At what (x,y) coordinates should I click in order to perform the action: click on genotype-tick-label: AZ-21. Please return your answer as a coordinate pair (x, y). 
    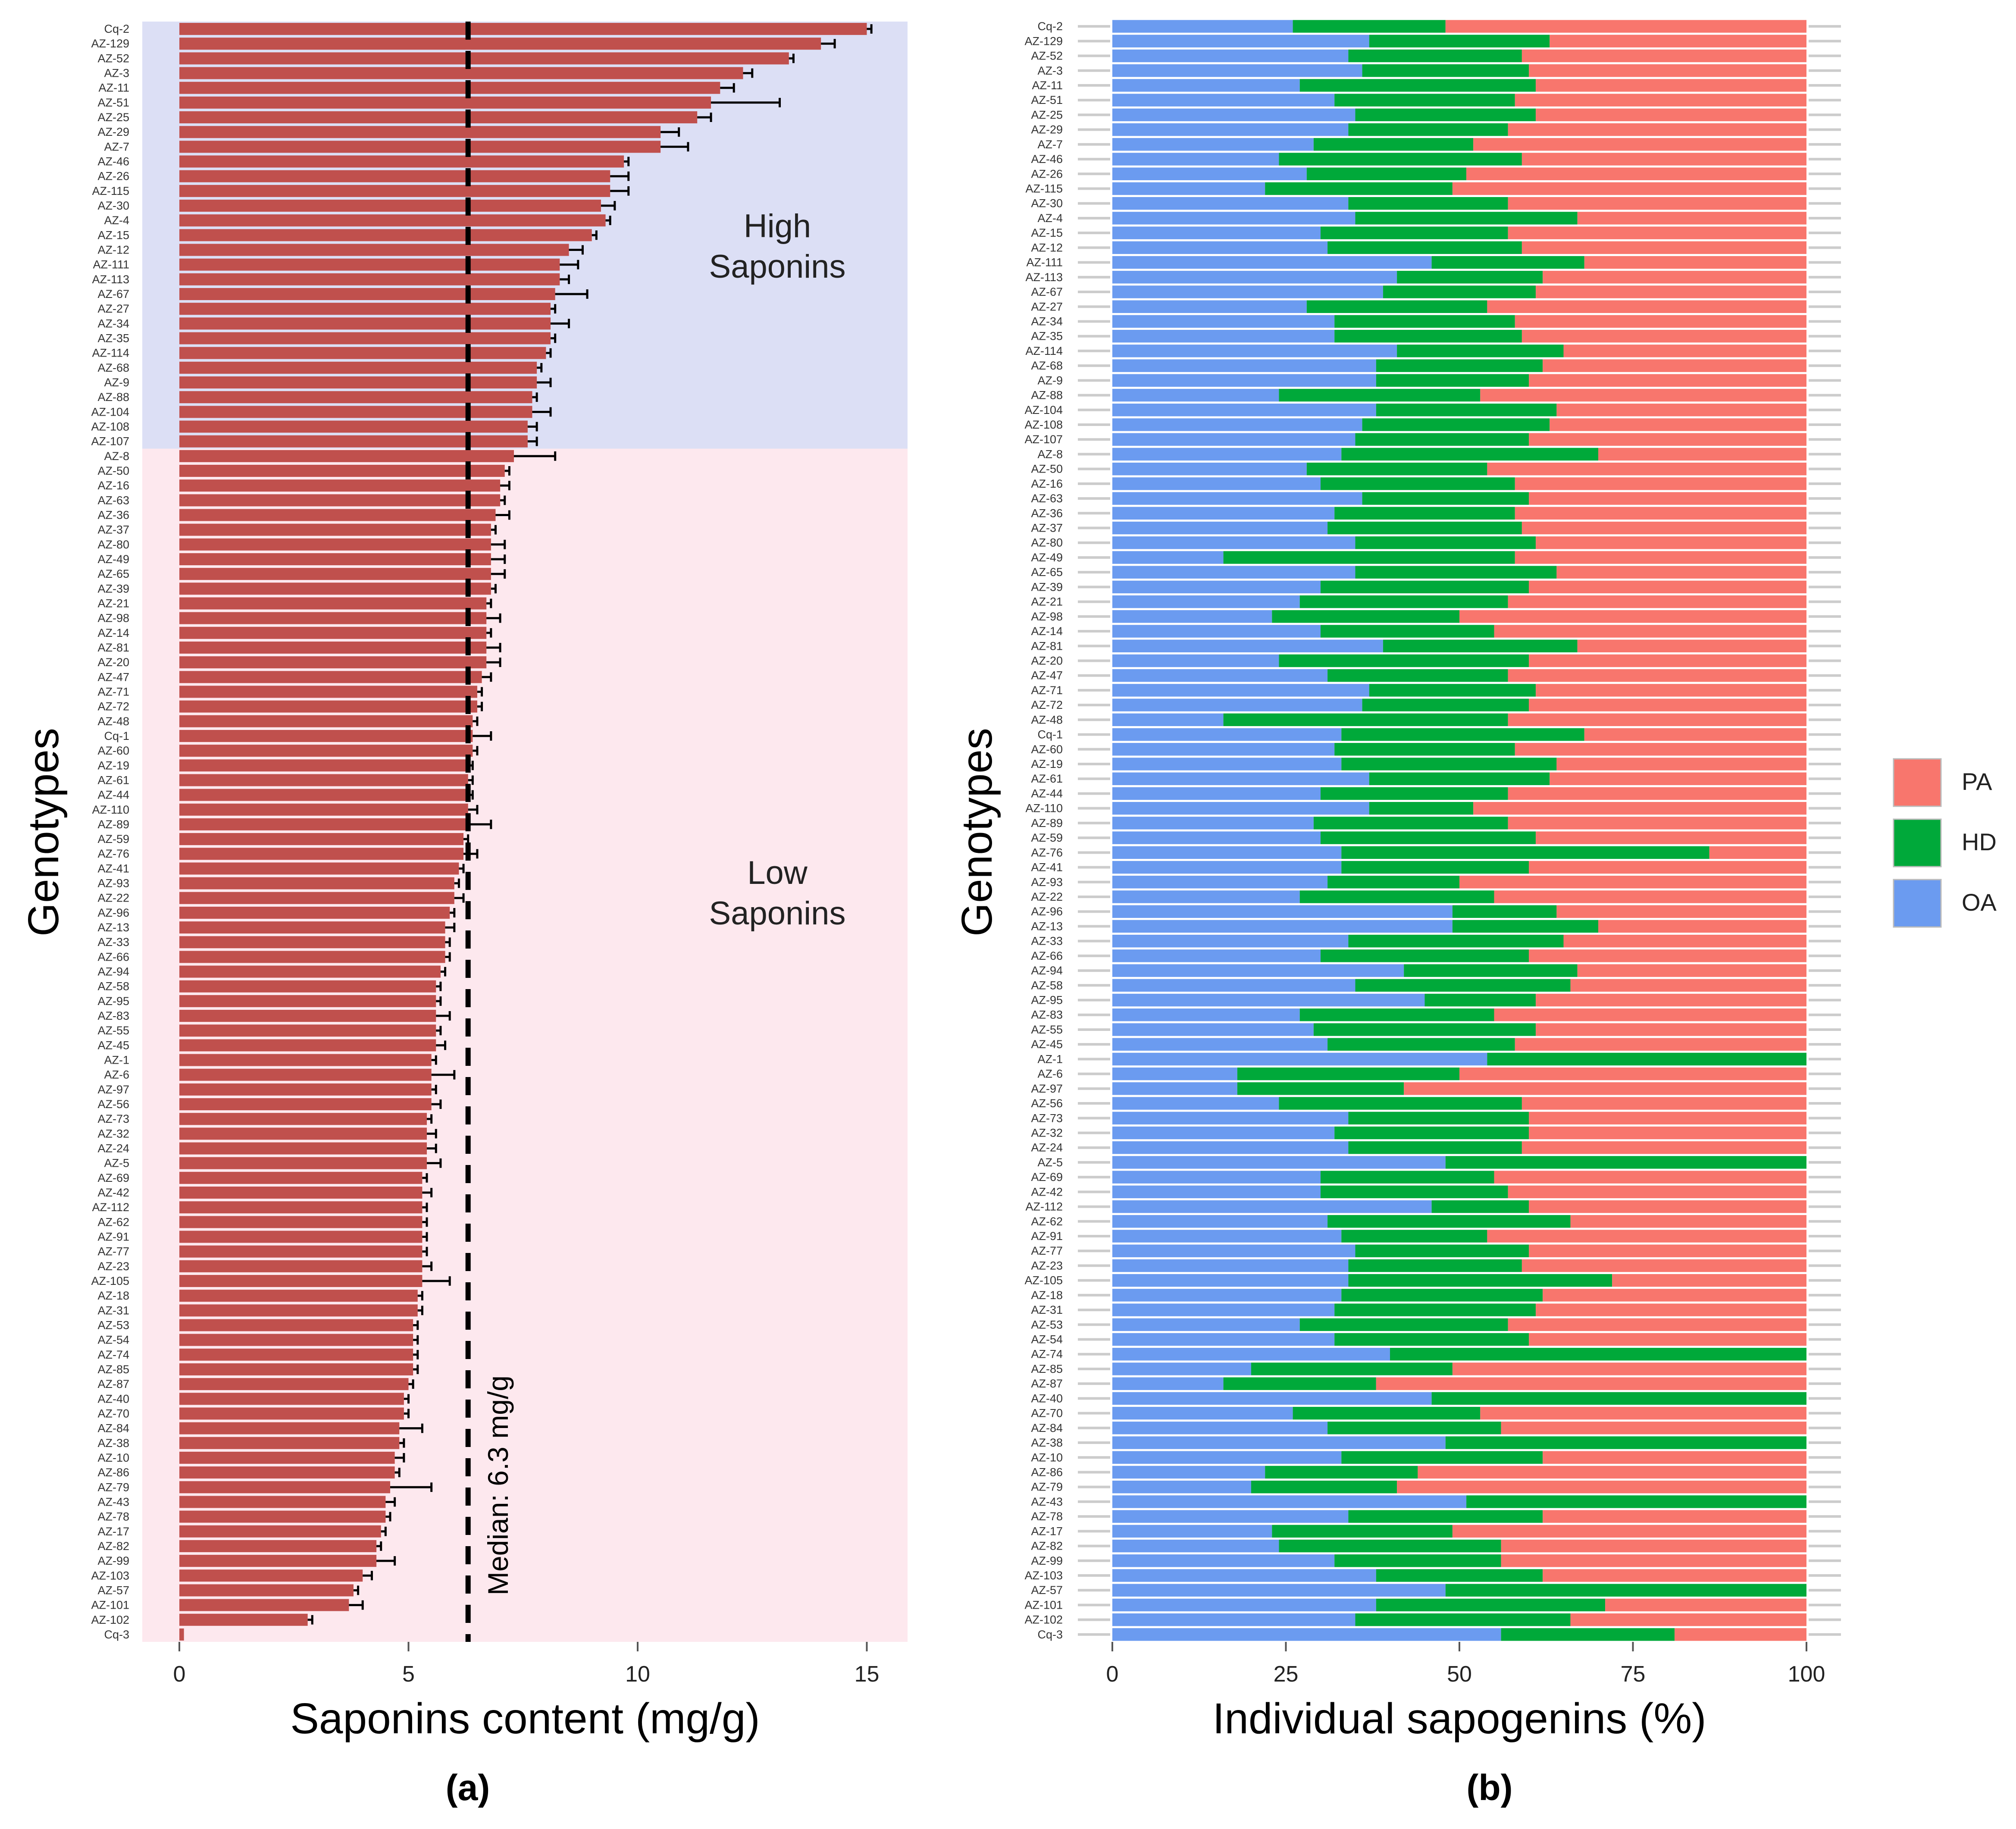
    Looking at the image, I should click on (113, 603).